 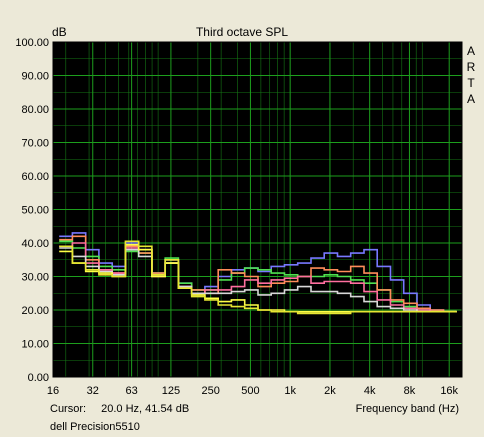 I want to click on cursor-readout: Cursor: 20.0 Hz, 41.54 dB, so click(x=119, y=409).